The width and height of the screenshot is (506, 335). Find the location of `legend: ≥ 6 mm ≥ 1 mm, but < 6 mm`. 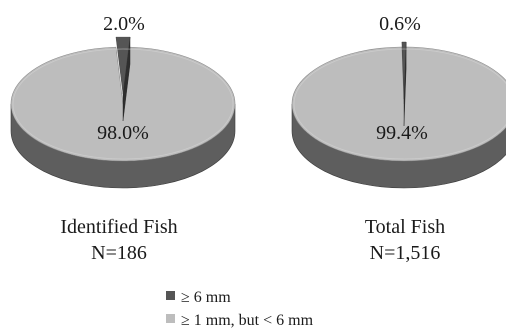

legend: ≥ 6 mm ≥ 1 mm, but < 6 mm is located at coordinates (240, 309).